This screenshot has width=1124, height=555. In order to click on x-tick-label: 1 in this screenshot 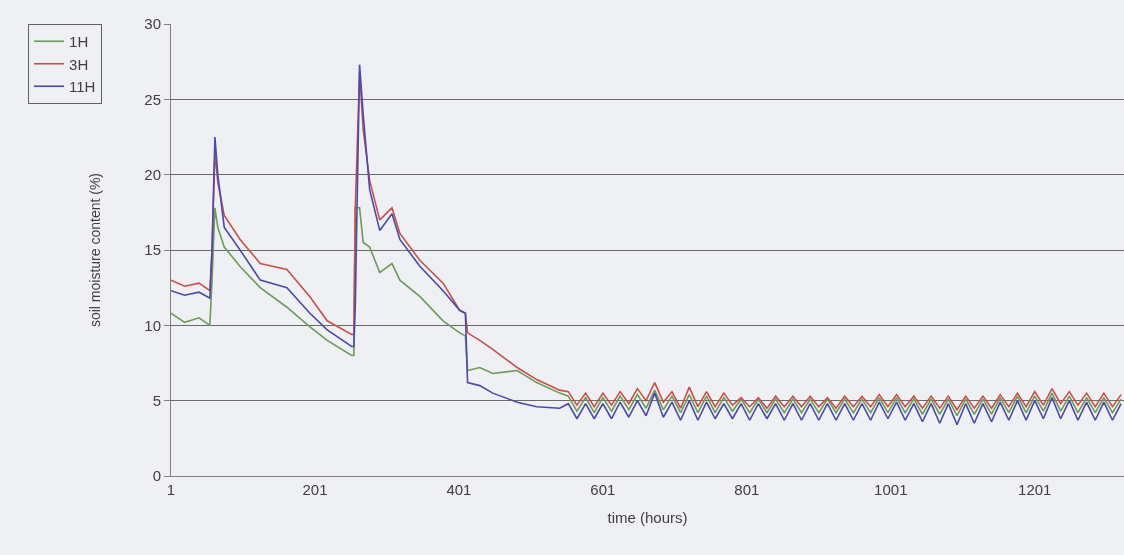, I will do `click(171, 489)`.